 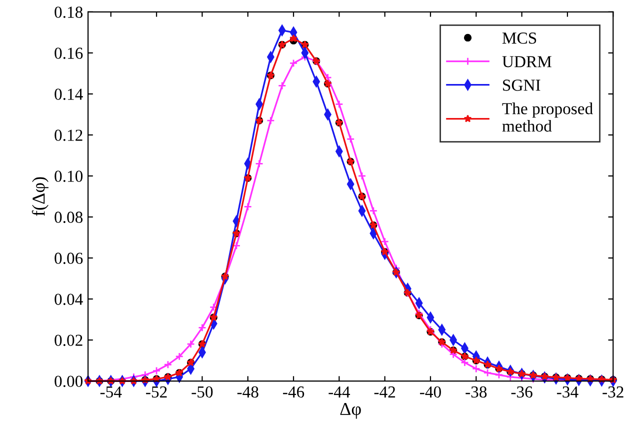 I want to click on x-tick-label: -48, so click(x=247, y=392).